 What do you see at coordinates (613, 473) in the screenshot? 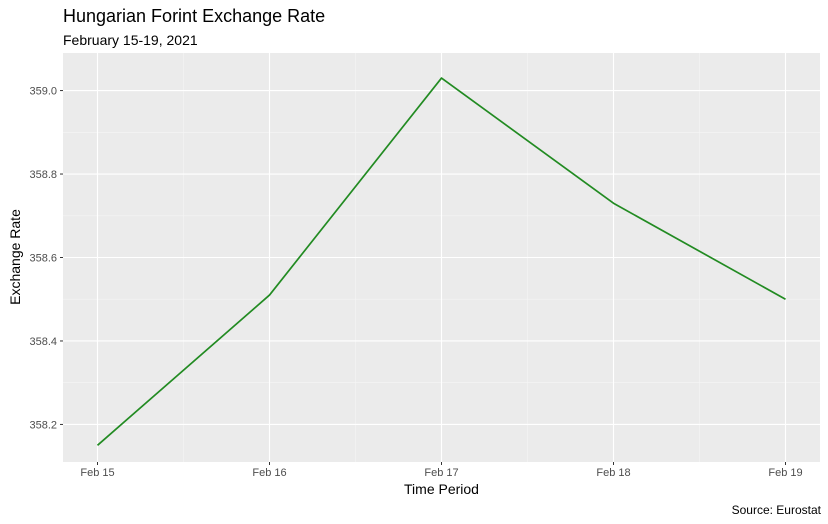
I see `x-tick-label: Feb 18` at bounding box center [613, 473].